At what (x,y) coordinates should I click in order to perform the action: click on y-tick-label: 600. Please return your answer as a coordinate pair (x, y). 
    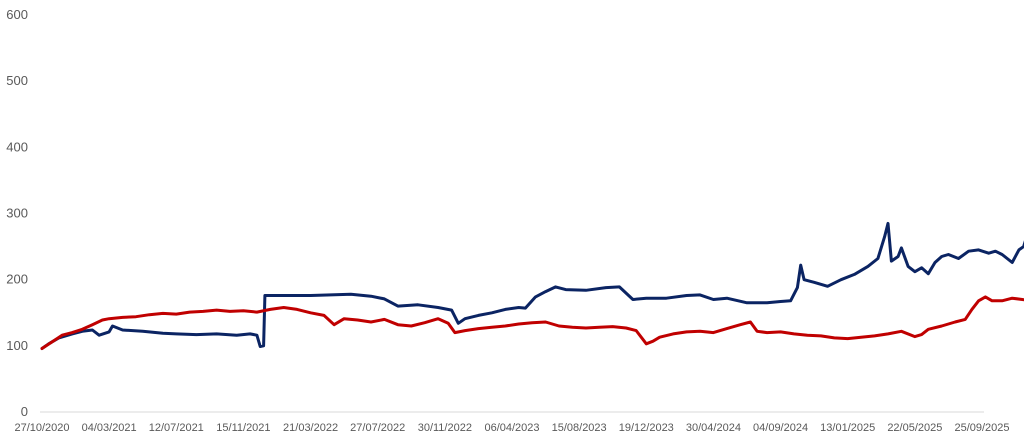
    Looking at the image, I should click on (17, 14).